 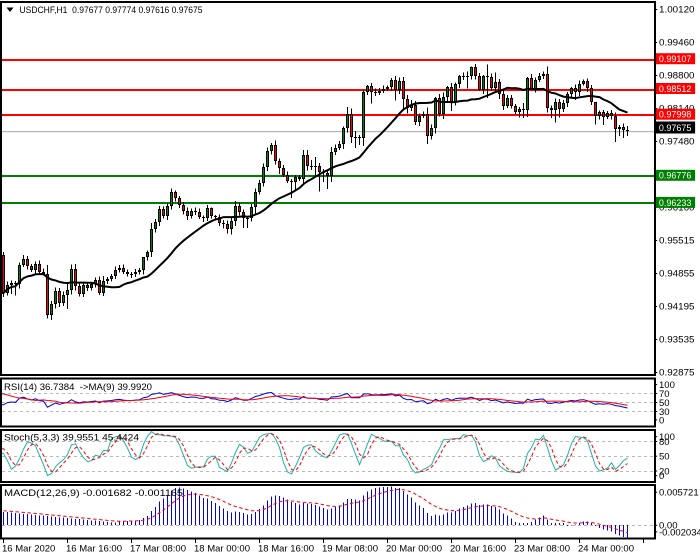 I want to click on svg-text: 0.99107, so click(x=675, y=59).